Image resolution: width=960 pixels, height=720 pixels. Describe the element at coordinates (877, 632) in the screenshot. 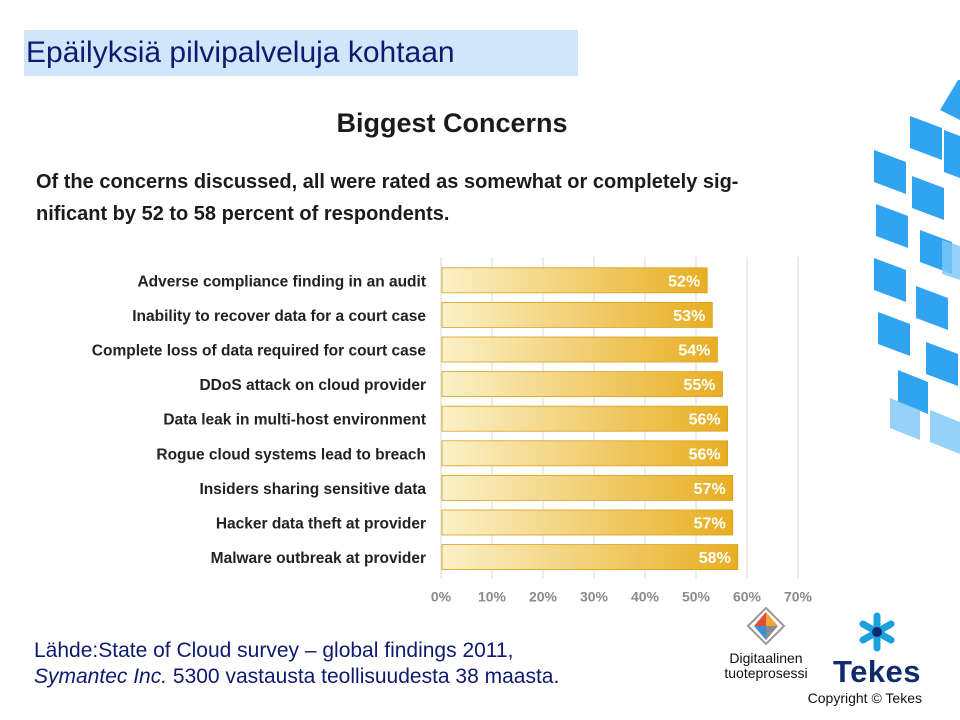

I see `tekes-star-icon` at that location.